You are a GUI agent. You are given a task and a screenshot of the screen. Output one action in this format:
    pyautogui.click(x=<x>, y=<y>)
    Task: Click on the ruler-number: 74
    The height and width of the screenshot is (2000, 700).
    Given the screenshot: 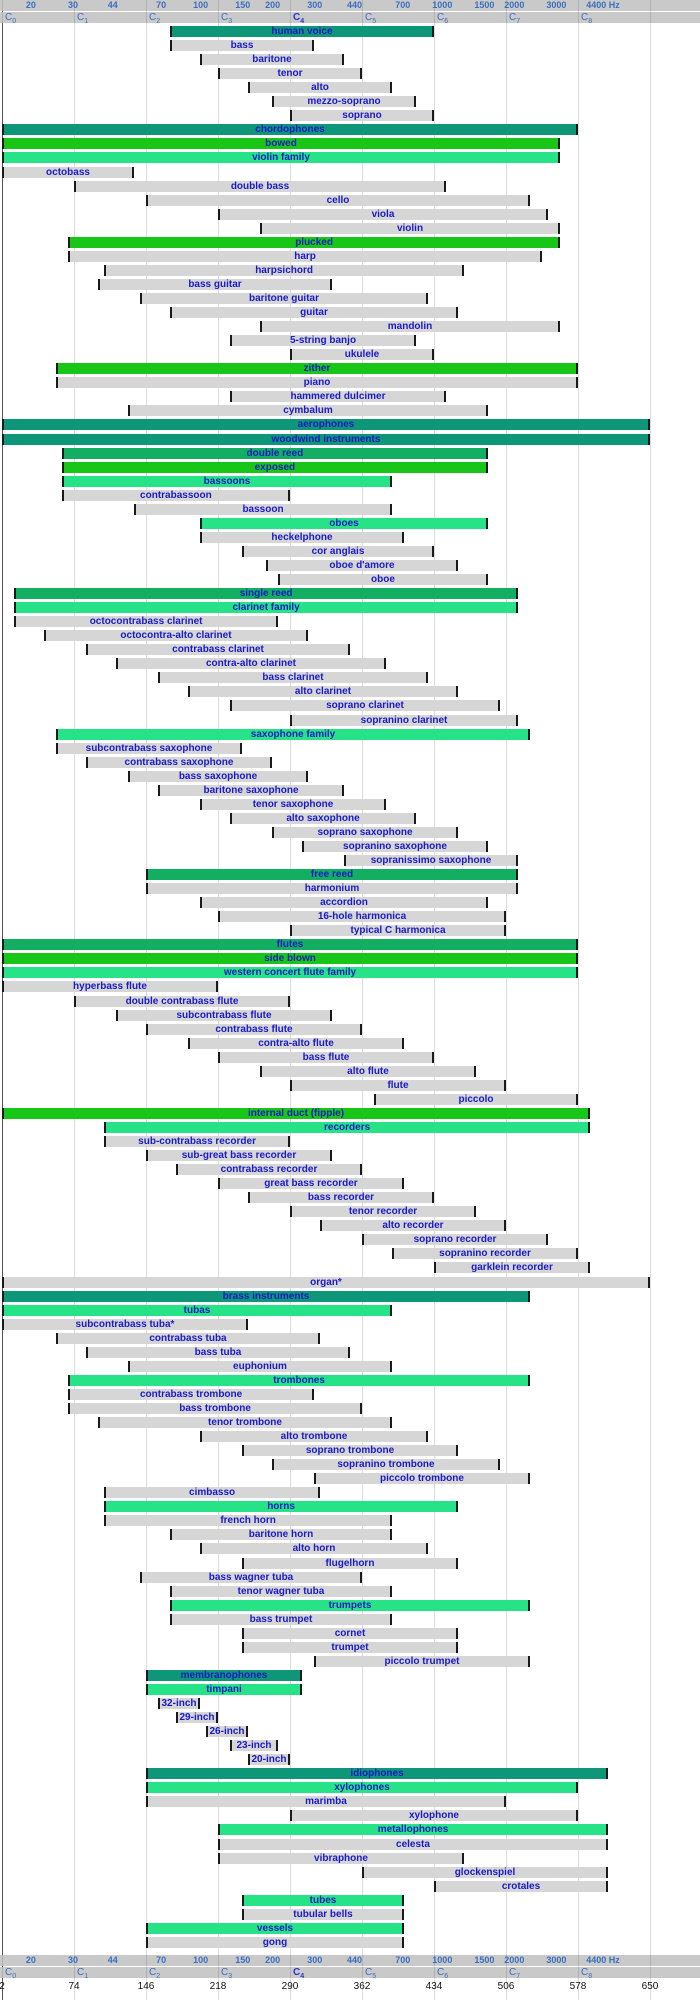 What is the action you would take?
    pyautogui.click(x=74, y=1986)
    